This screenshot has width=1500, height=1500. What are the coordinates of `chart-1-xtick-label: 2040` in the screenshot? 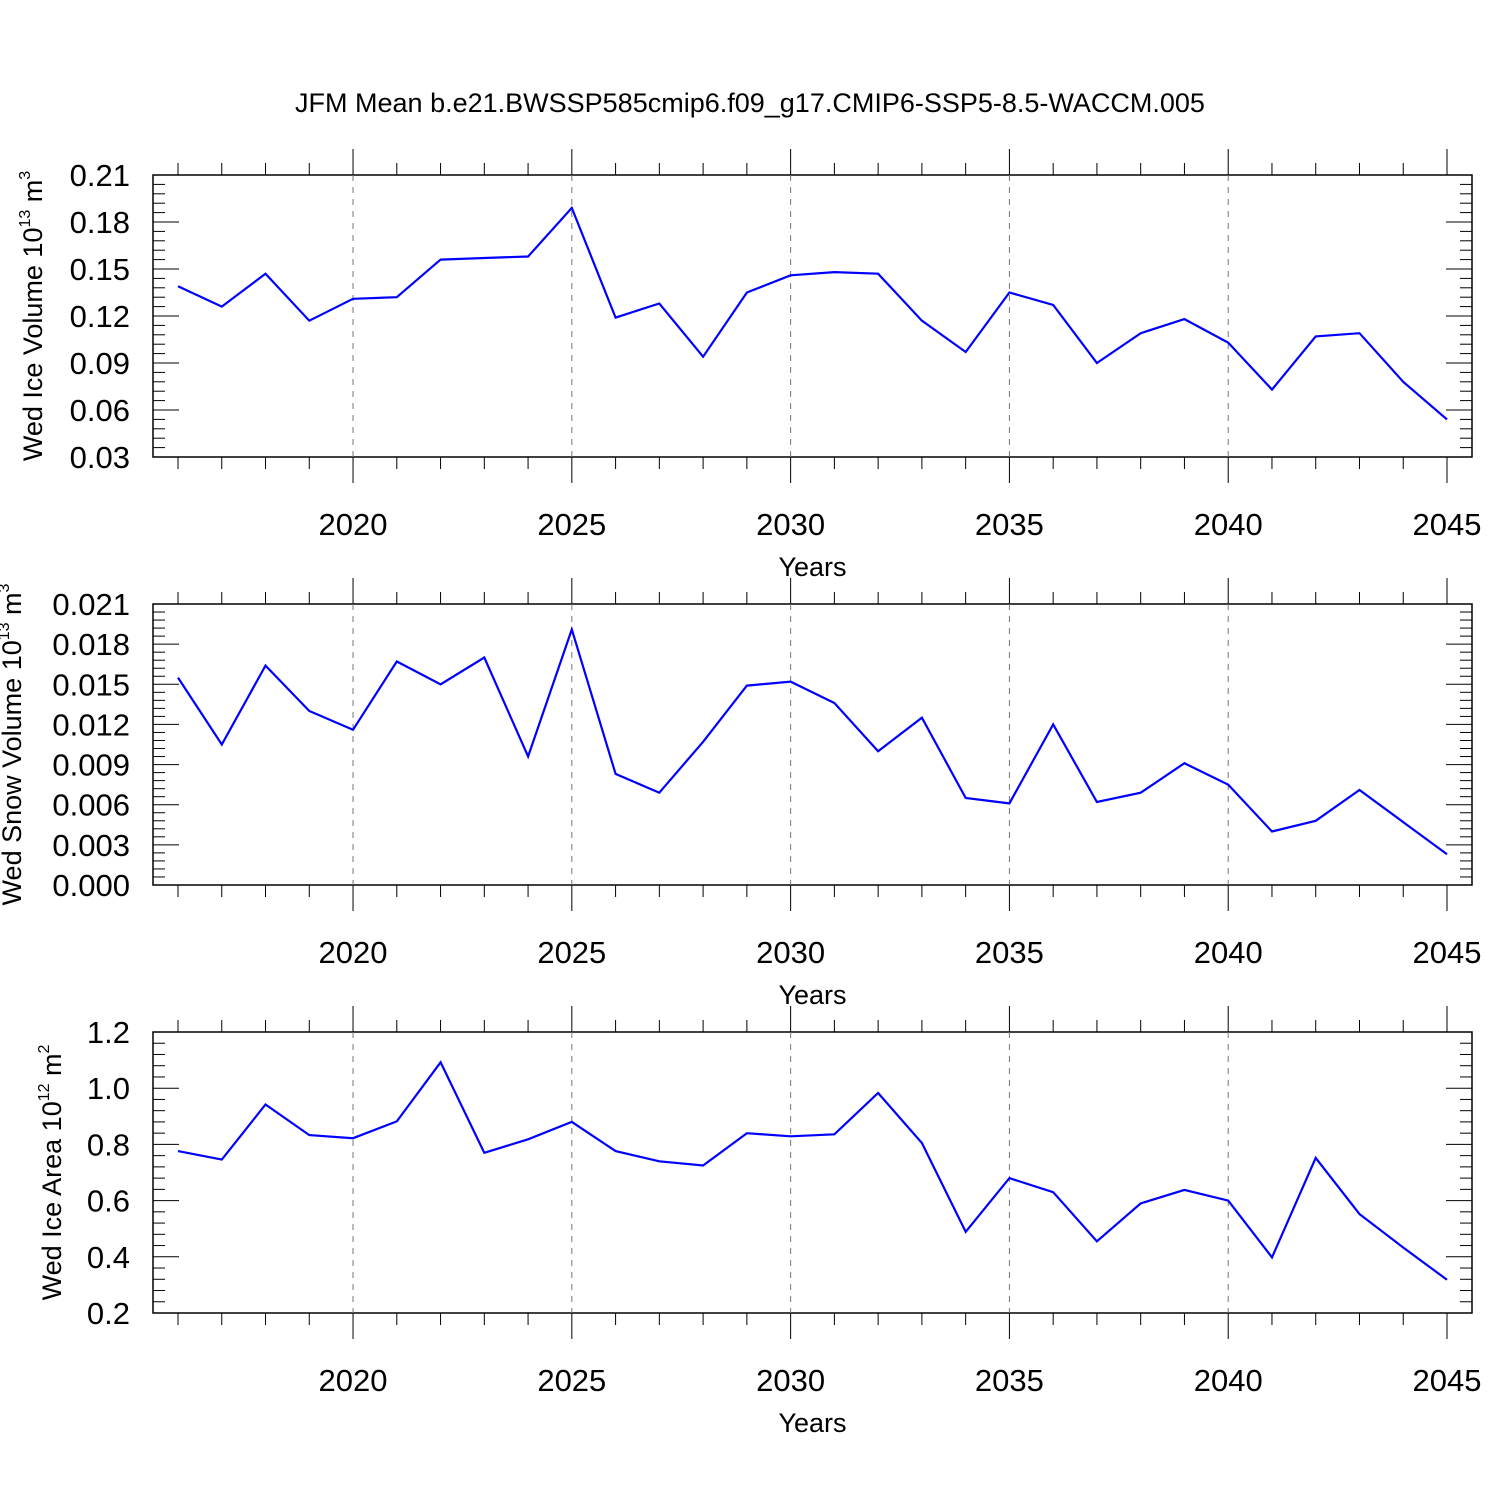 It's located at (1228, 524).